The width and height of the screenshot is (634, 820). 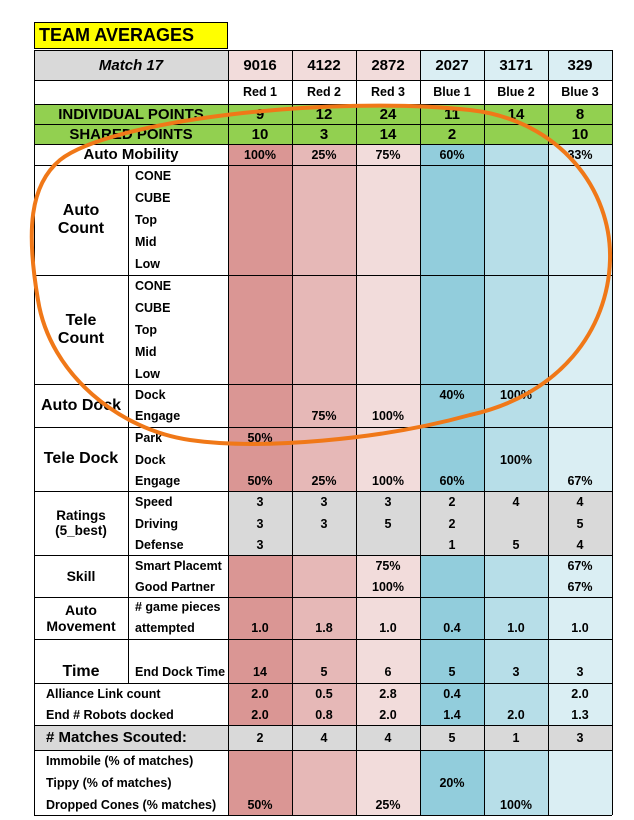 I want to click on value-cell: 40%, so click(x=452, y=394).